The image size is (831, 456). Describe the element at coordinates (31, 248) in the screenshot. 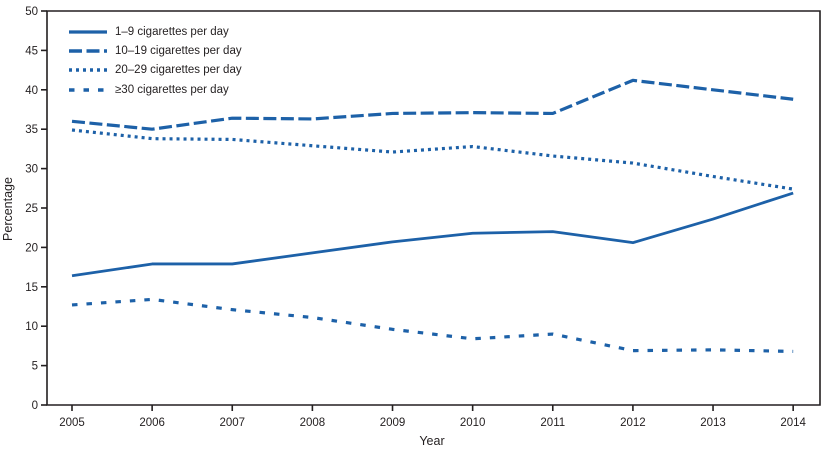

I see `y-tick-label: 20` at that location.